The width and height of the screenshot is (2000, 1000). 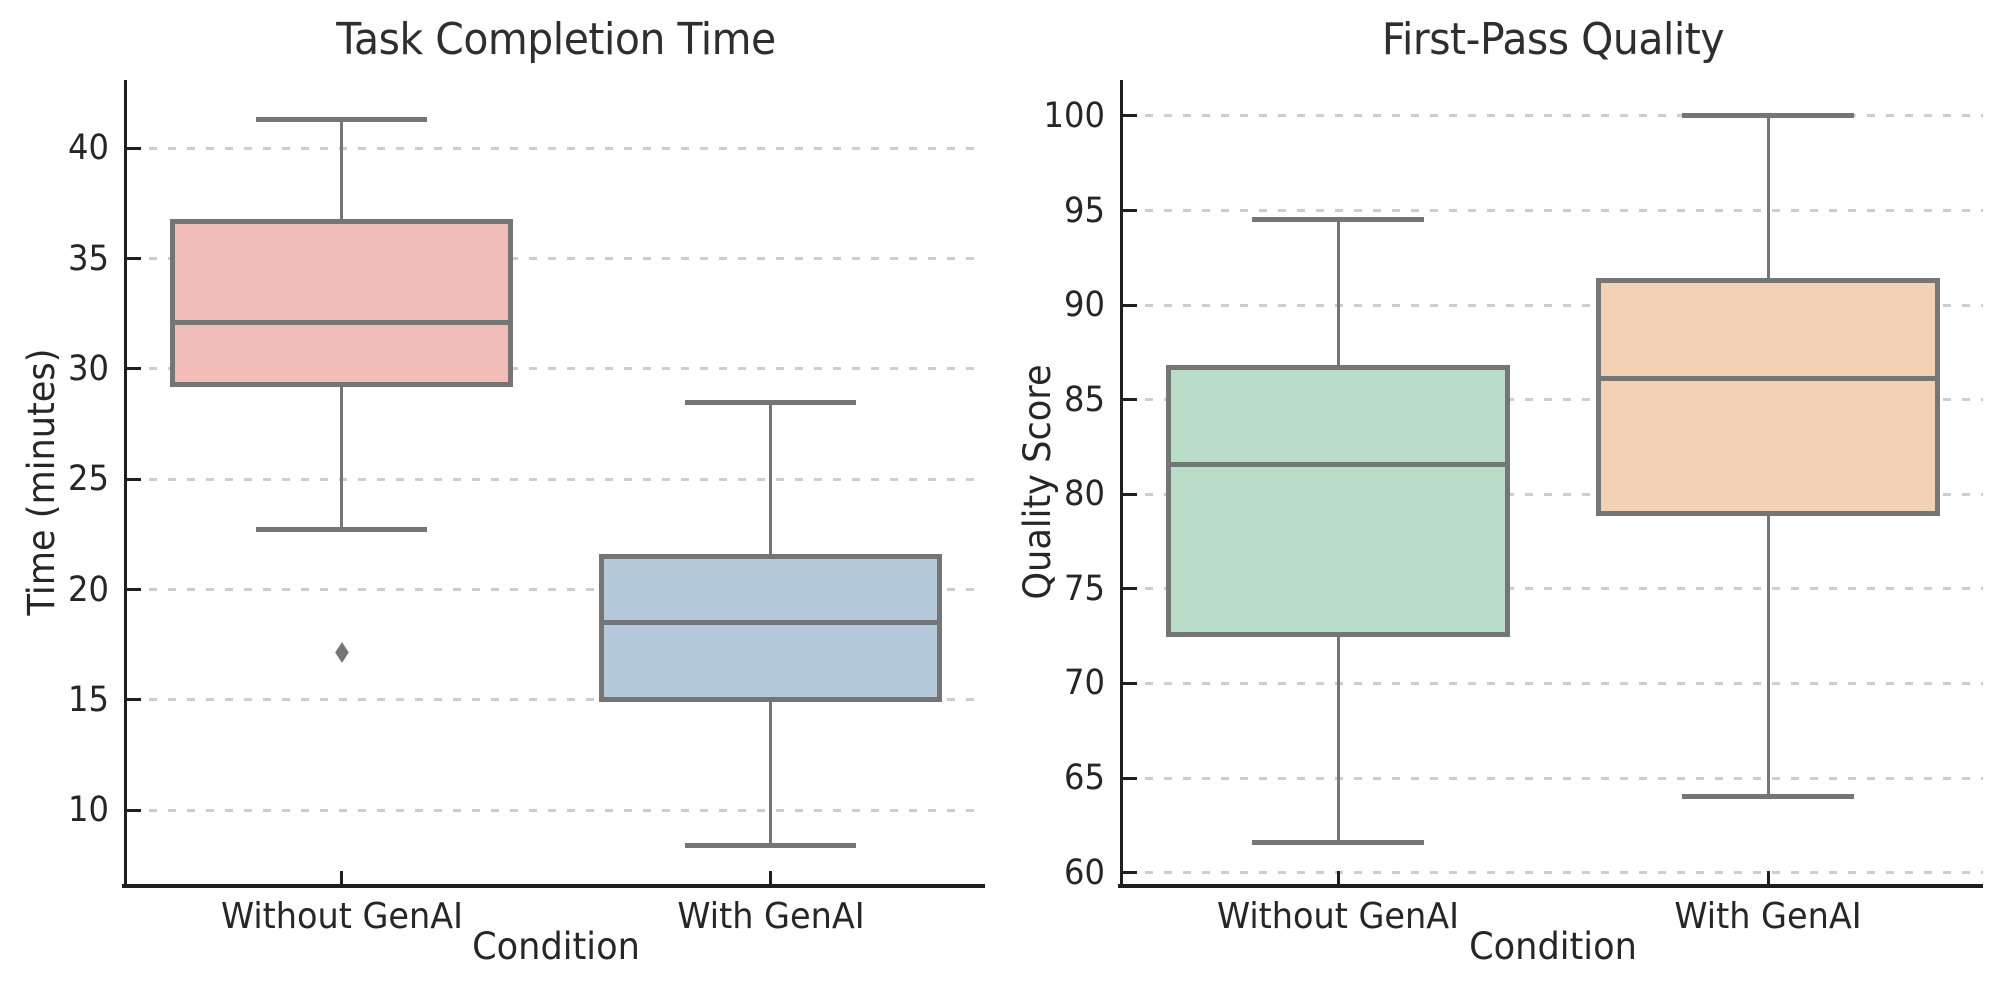 I want to click on y-tick-label-90: 90, so click(x=1084, y=305).